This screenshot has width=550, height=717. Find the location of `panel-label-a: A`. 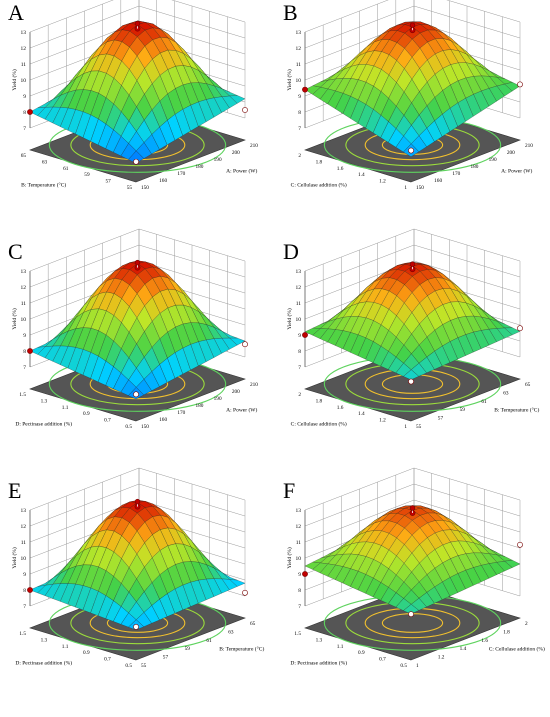

panel-label-a: A is located at coordinates (16, 12).